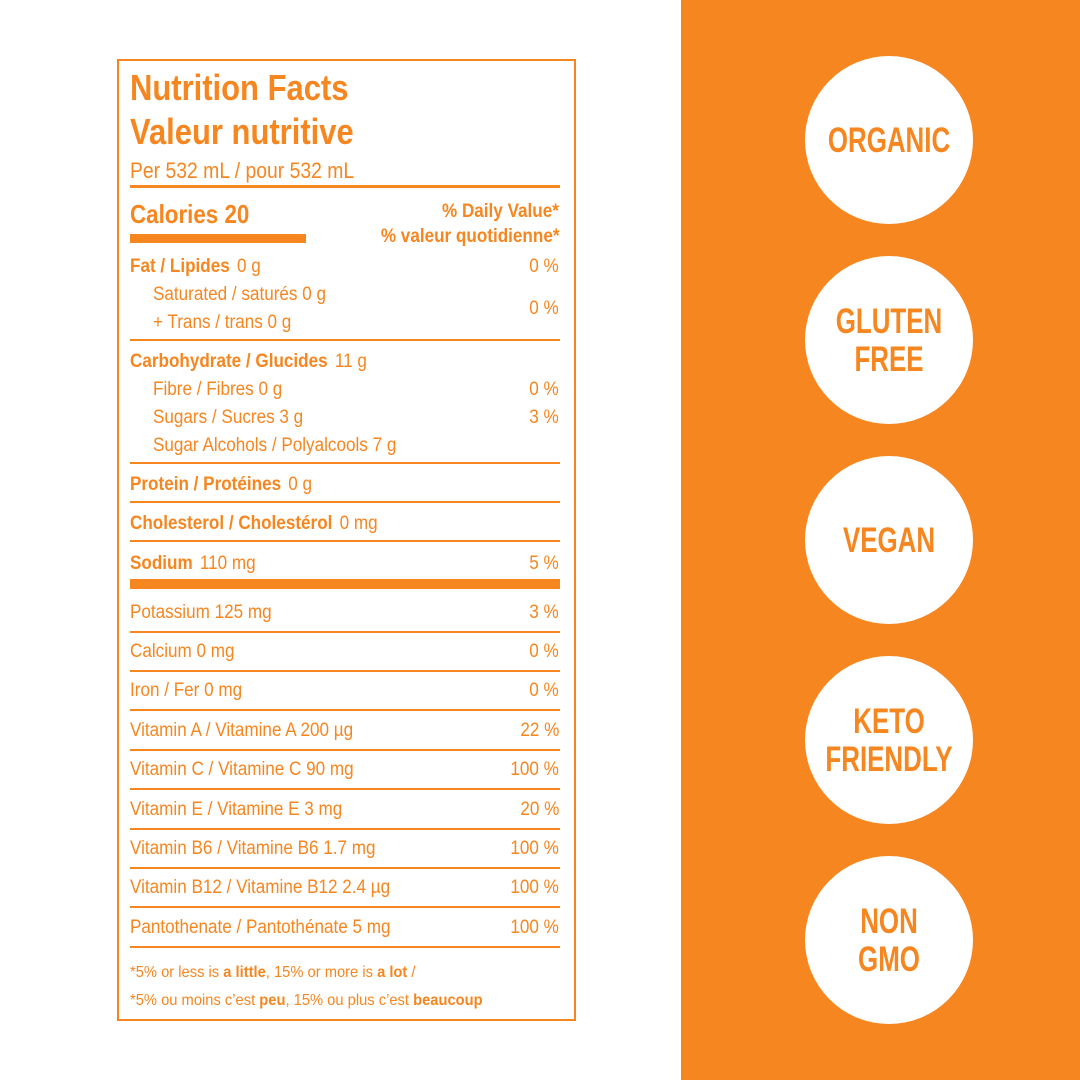 This screenshot has height=1080, width=1080. I want to click on badge-text-part: GLUTEN, so click(889, 321).